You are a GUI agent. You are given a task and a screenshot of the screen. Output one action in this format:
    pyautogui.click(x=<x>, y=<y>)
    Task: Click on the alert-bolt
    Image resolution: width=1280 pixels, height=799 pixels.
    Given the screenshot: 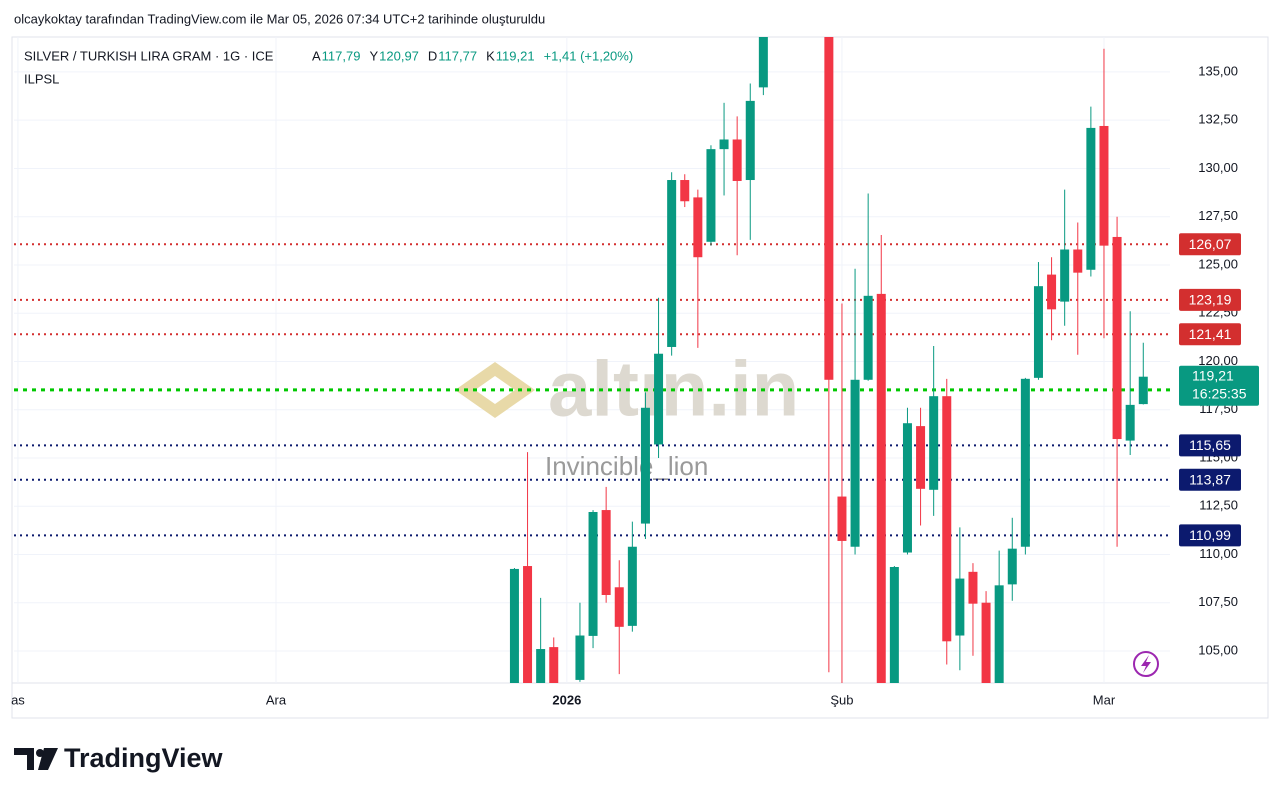 What is the action you would take?
    pyautogui.click(x=1146, y=664)
    